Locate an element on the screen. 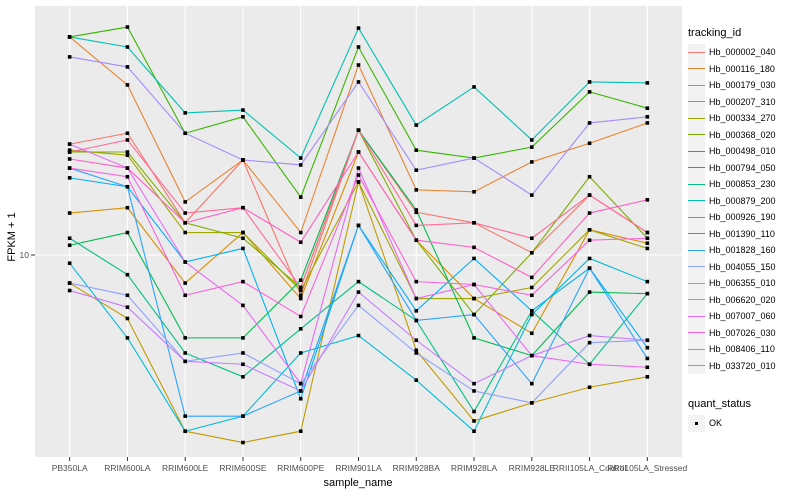 The height and width of the screenshot is (500, 800). ok-point-icon is located at coordinates (696, 423).